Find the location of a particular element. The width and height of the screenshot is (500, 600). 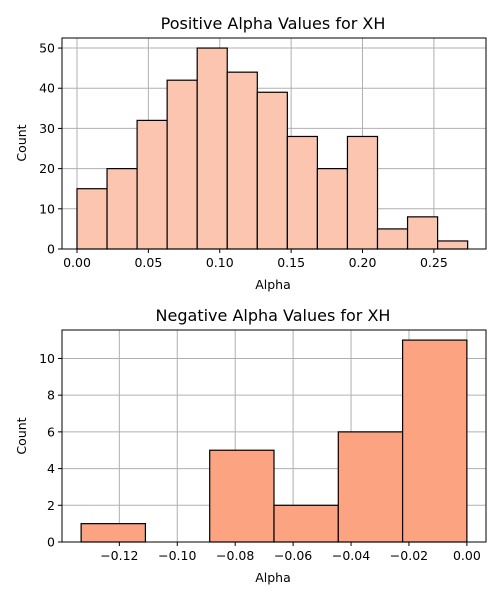

x-tick-label: 0.20 is located at coordinates (363, 262).